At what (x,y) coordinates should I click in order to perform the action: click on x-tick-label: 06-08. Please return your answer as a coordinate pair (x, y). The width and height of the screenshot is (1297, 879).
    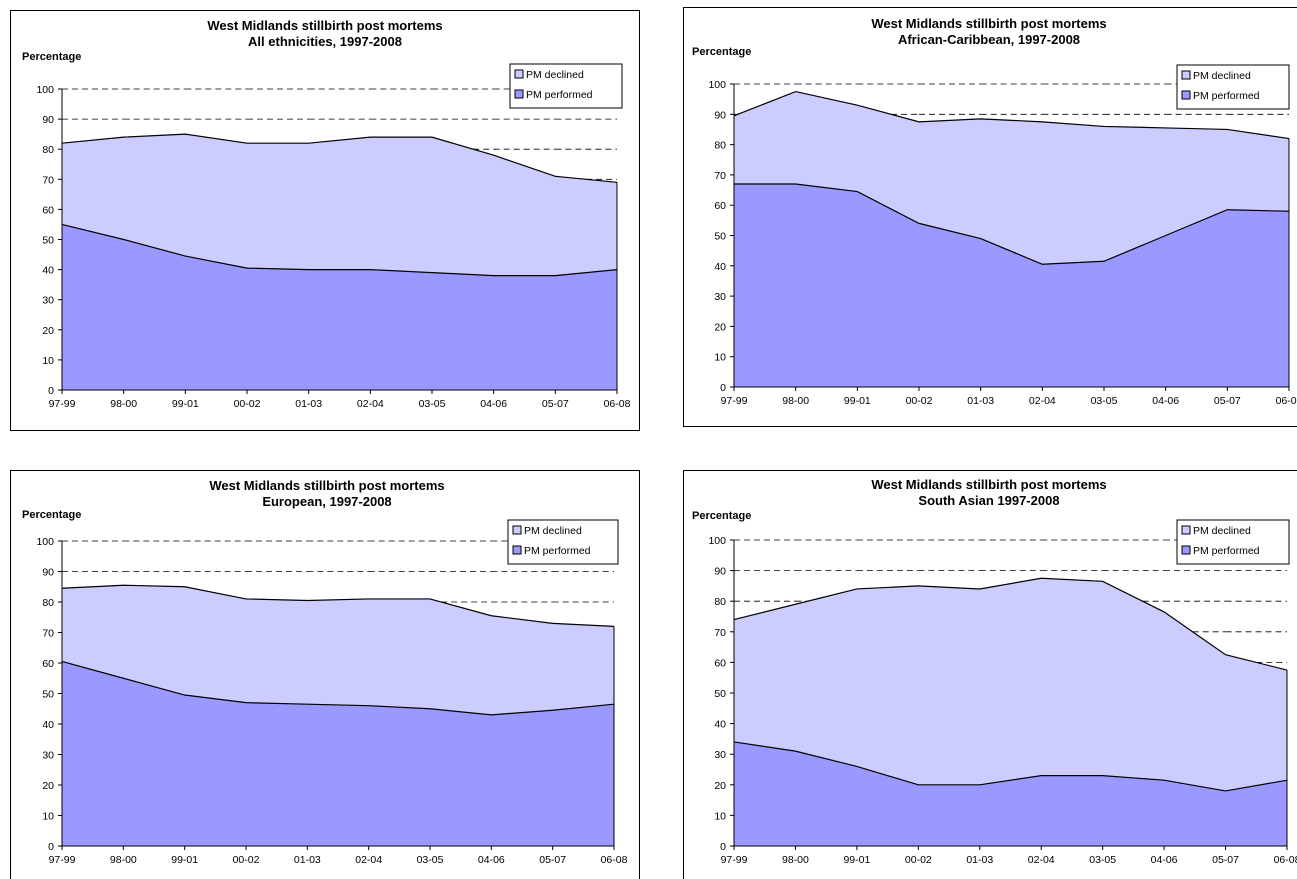
    Looking at the image, I should click on (1286, 401).